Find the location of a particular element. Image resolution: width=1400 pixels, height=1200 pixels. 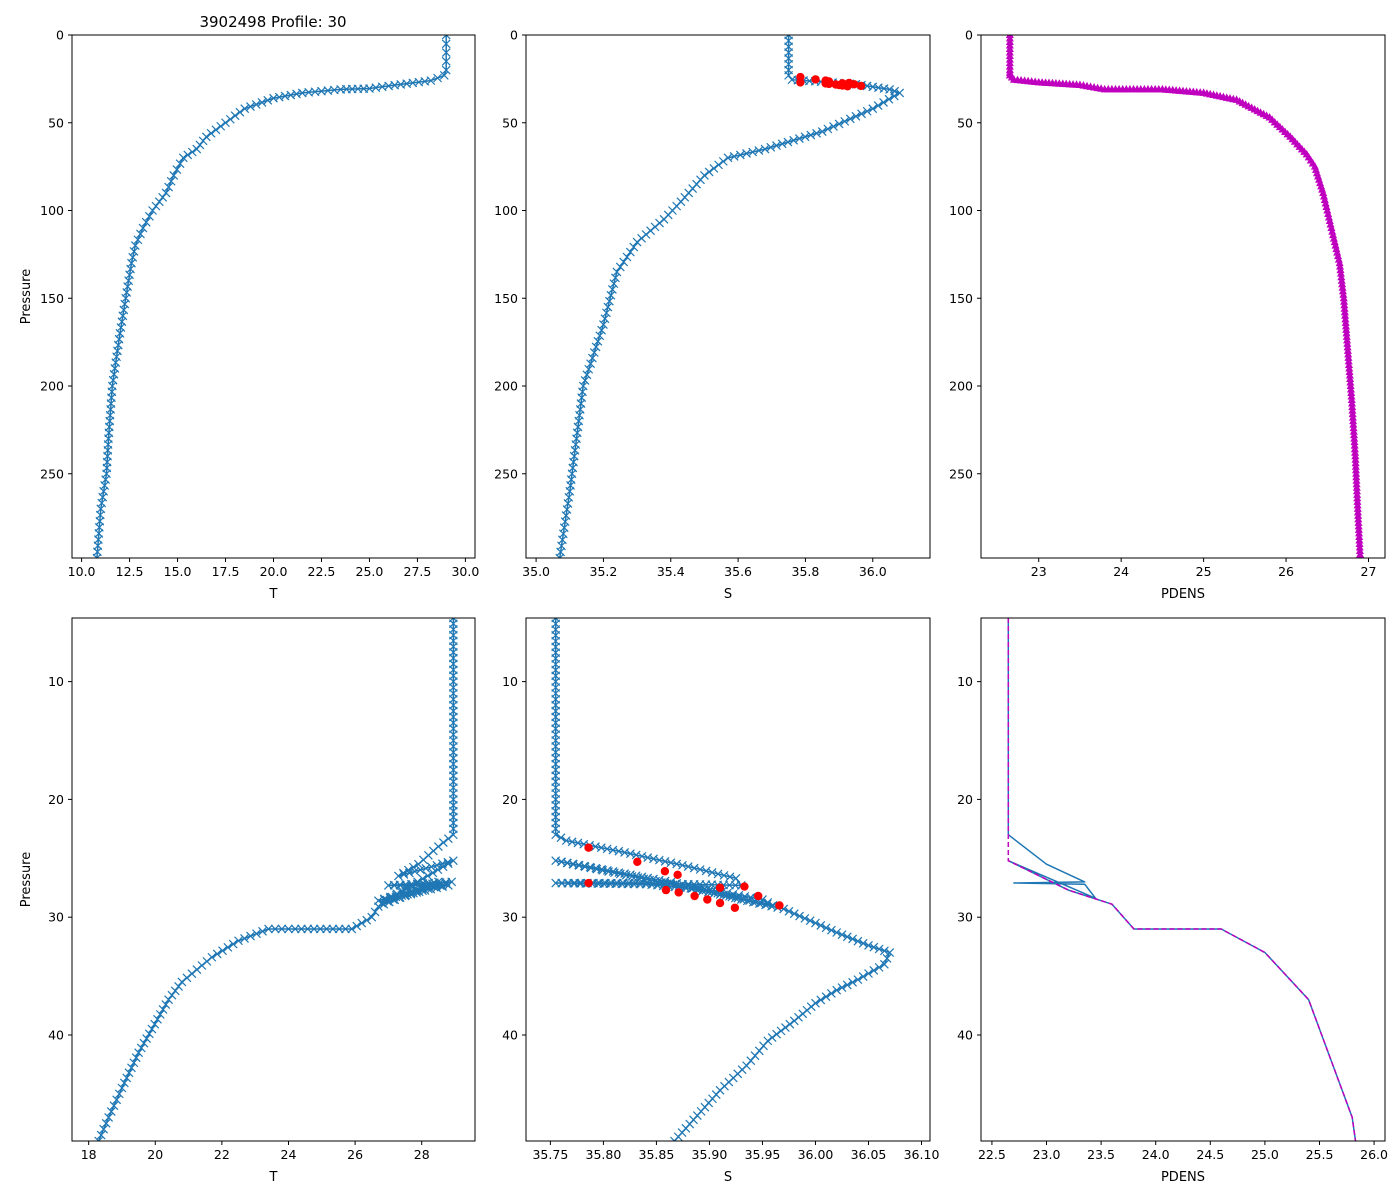

y-tick-label: 10 is located at coordinates (965, 681).